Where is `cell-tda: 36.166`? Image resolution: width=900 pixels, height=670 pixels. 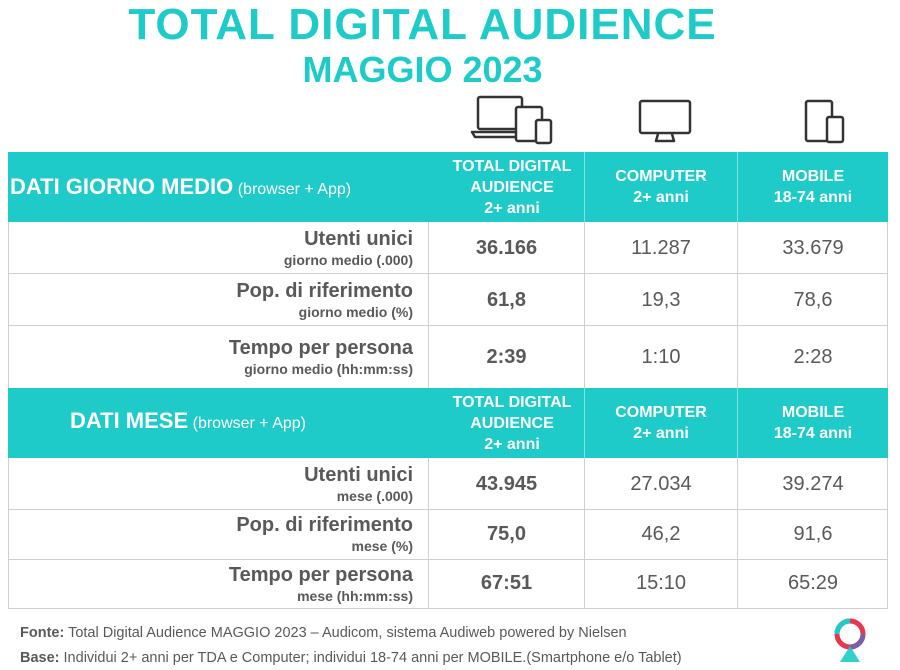
cell-tda: 36.166 is located at coordinates (506, 247).